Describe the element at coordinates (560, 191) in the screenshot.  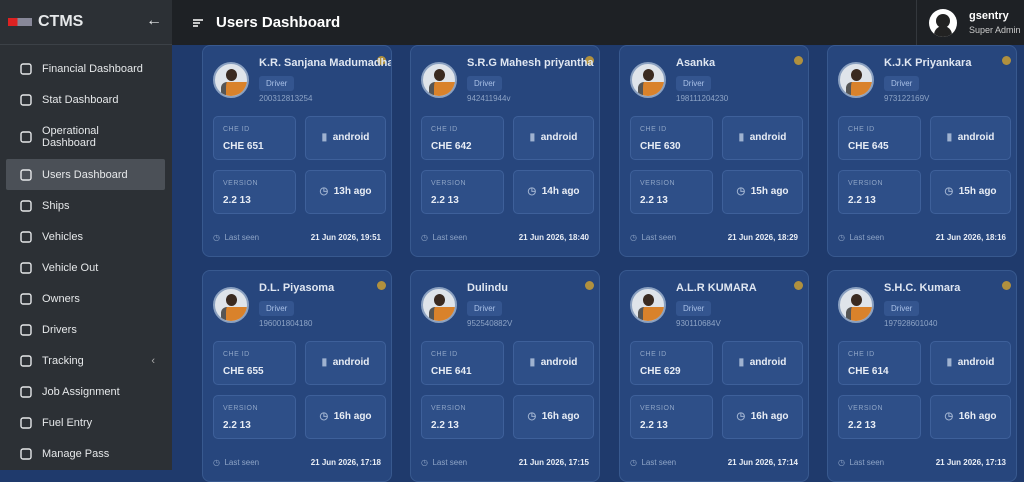
I see `ago-value: 14h ago` at that location.